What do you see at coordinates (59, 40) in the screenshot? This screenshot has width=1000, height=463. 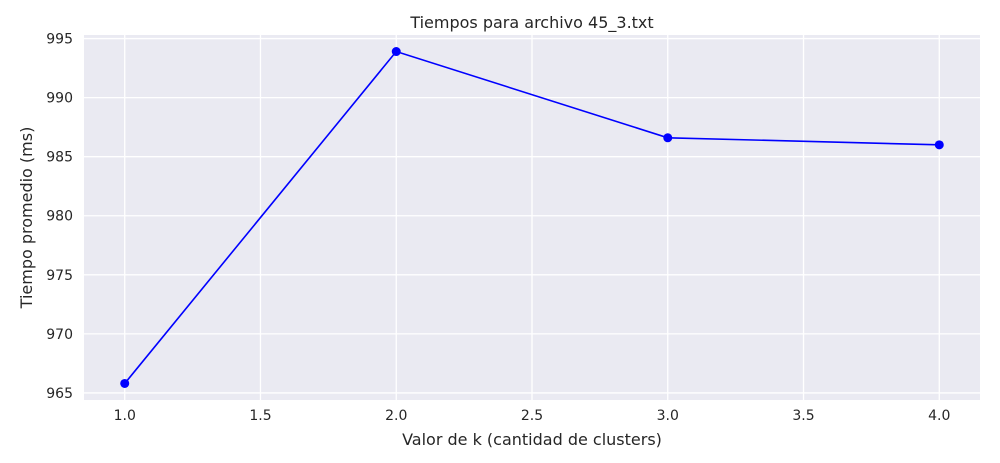 I see `y-tick-label: 995` at bounding box center [59, 40].